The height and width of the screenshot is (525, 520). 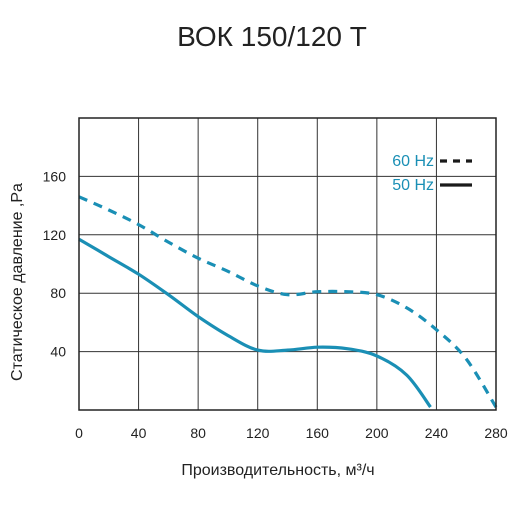 I want to click on x-tick-label: 80, so click(x=198, y=433).